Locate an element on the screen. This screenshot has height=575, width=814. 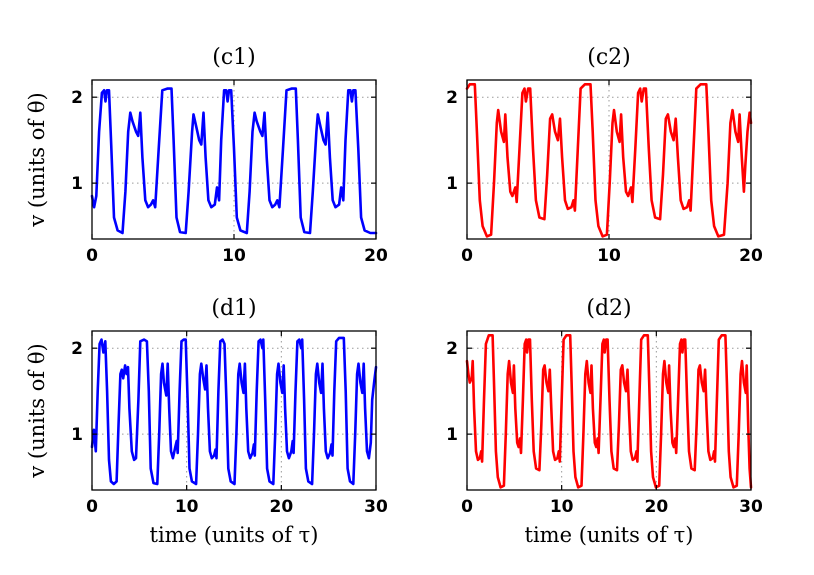
panel-title: (c1) is located at coordinates (233, 57).